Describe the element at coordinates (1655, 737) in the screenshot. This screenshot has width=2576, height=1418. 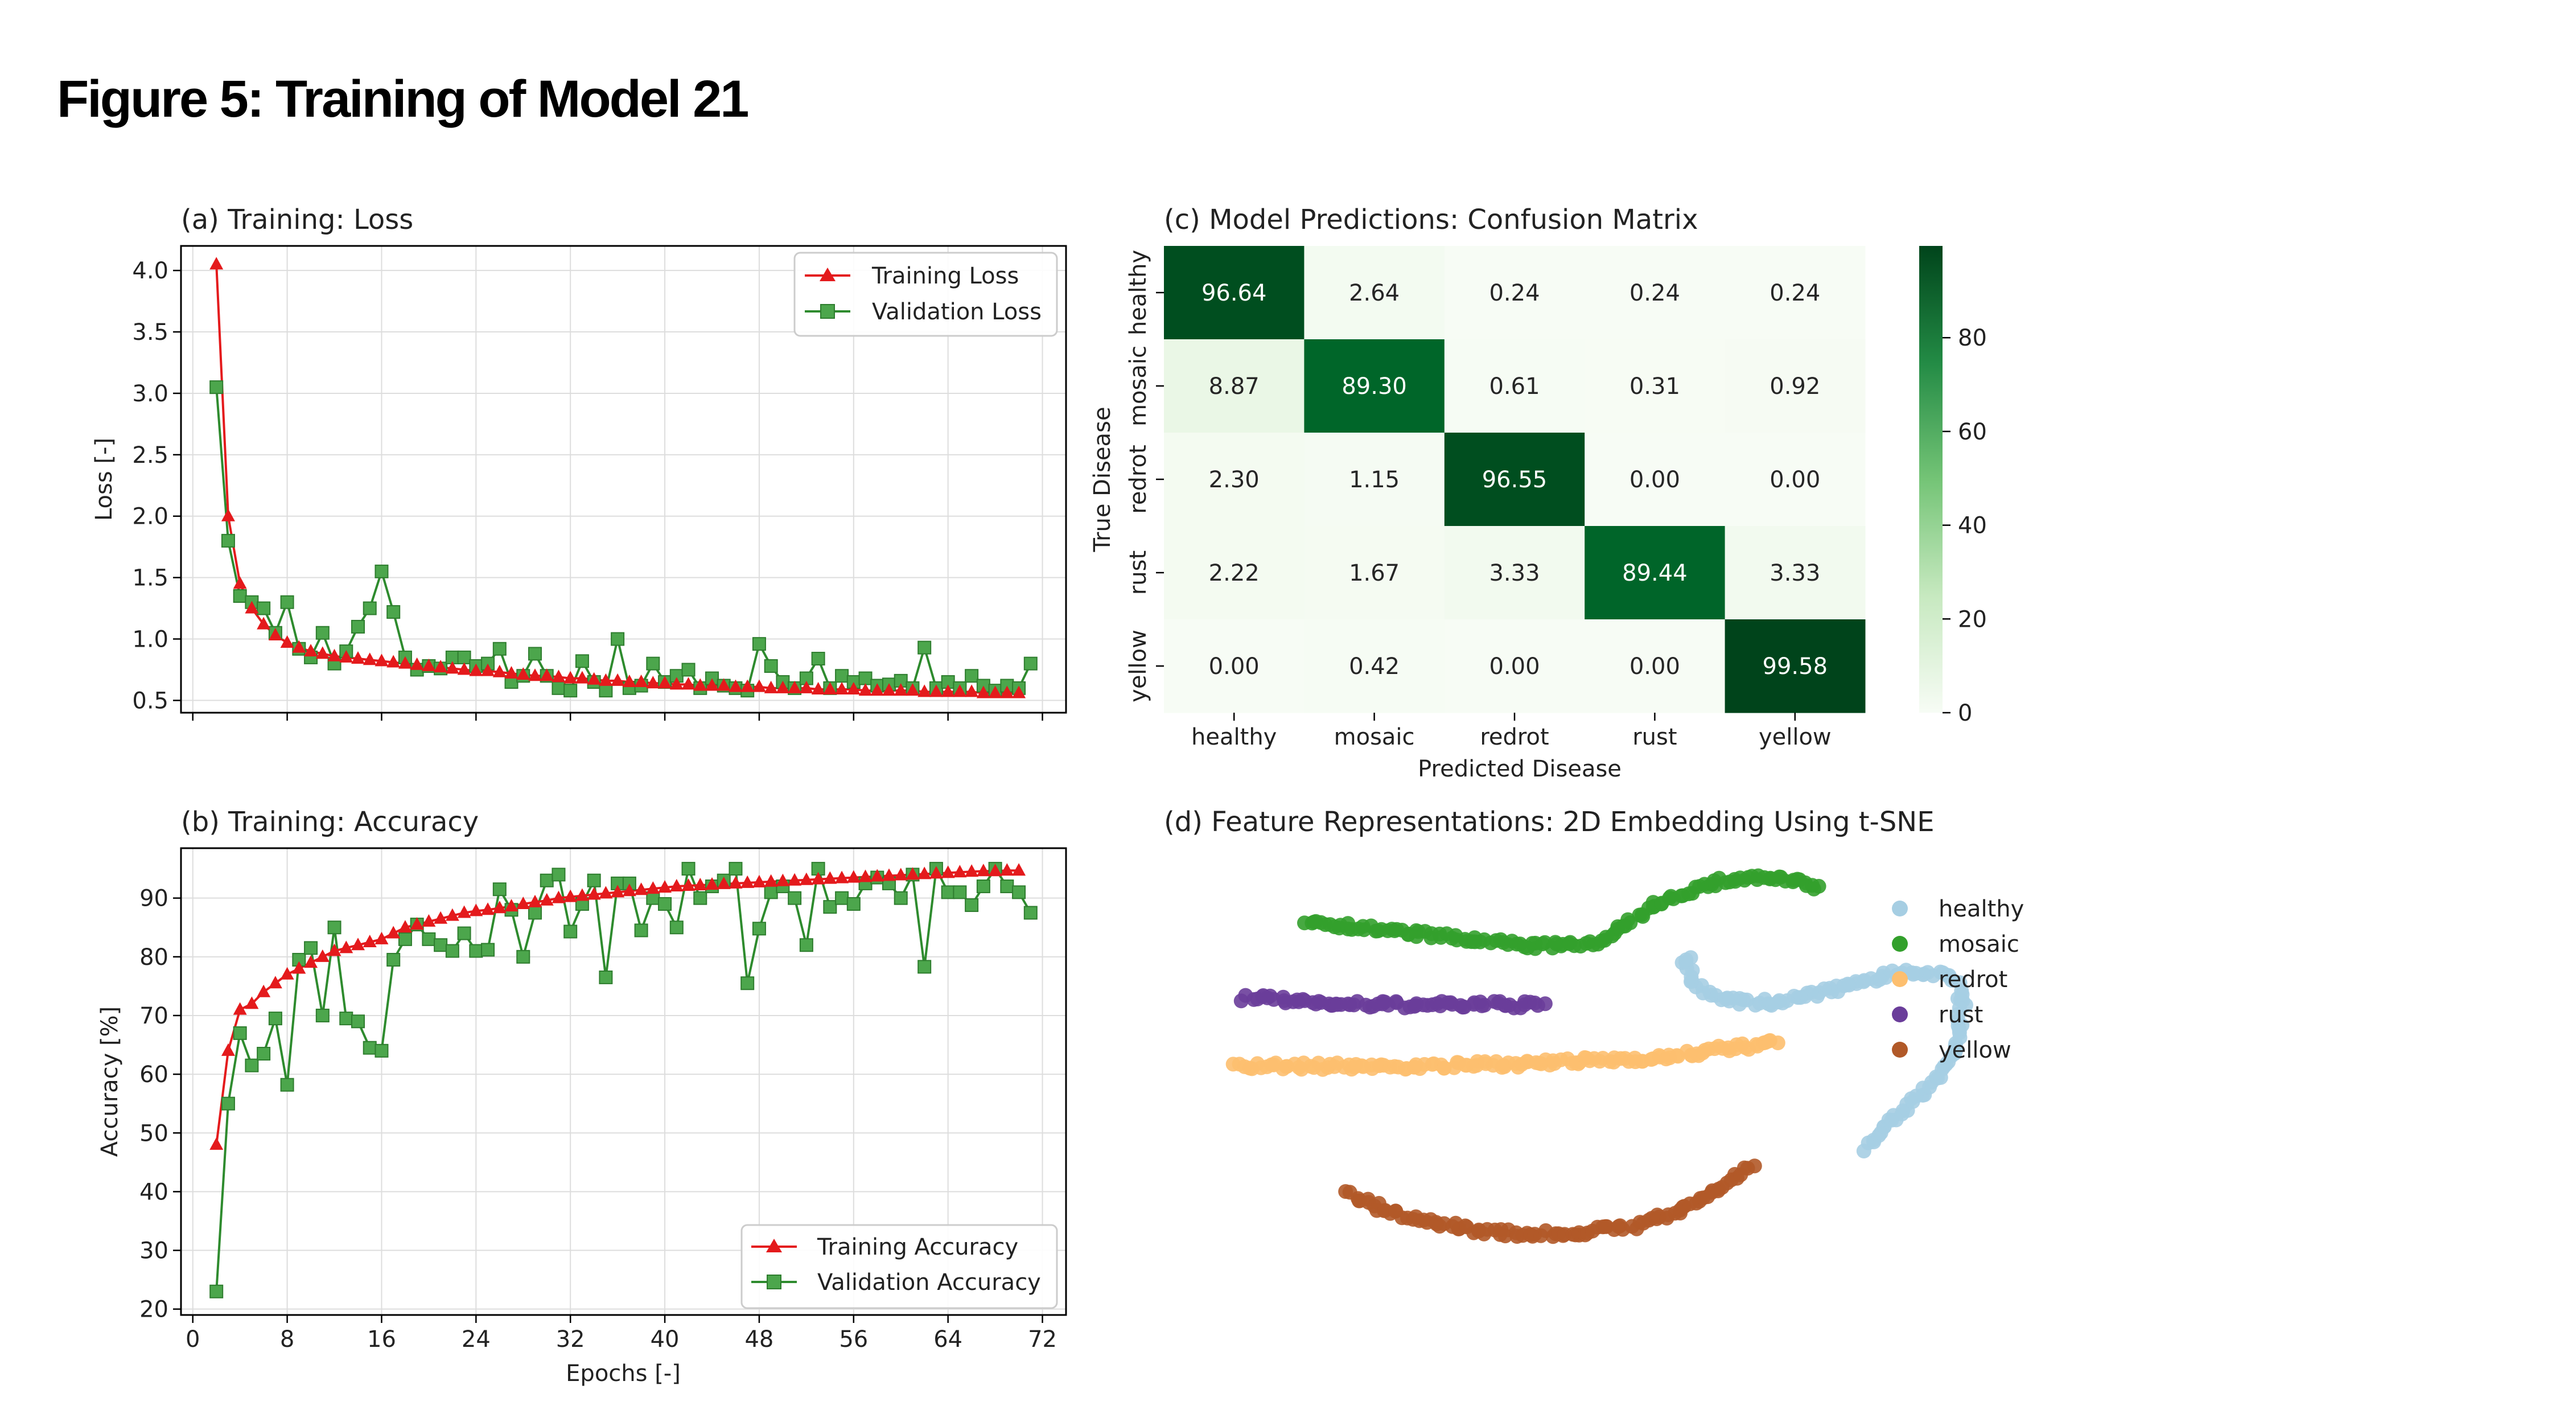
I see `confusion-col-label: rust` at that location.